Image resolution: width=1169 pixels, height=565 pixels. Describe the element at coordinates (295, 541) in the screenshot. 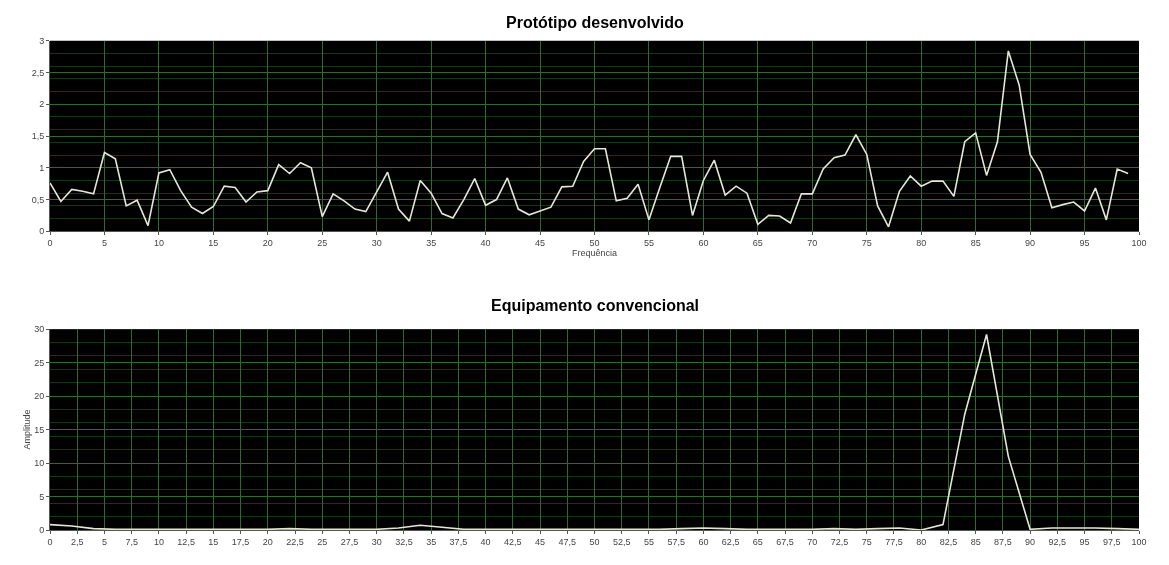

I see `x-tick-label: 22,5` at that location.